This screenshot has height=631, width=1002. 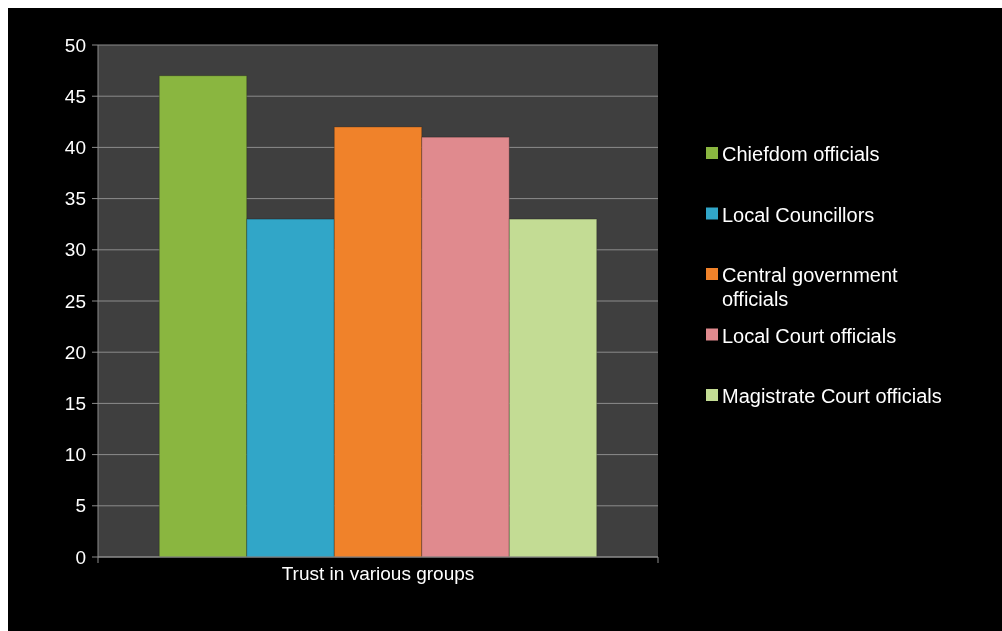 I want to click on y-tick-label: 30, so click(x=75, y=250).